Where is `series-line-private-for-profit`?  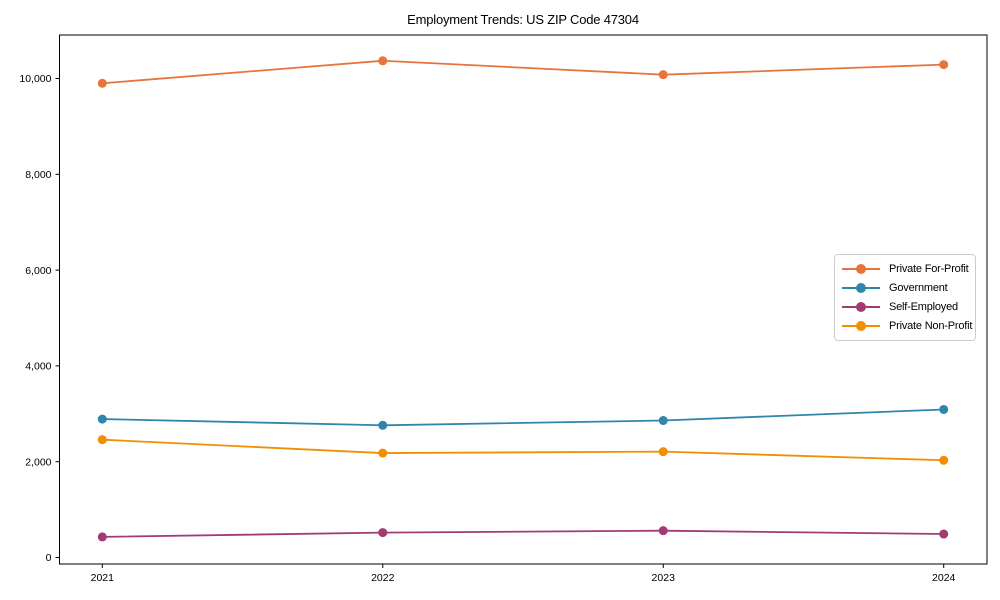
series-line-private-for-profit is located at coordinates (523, 72).